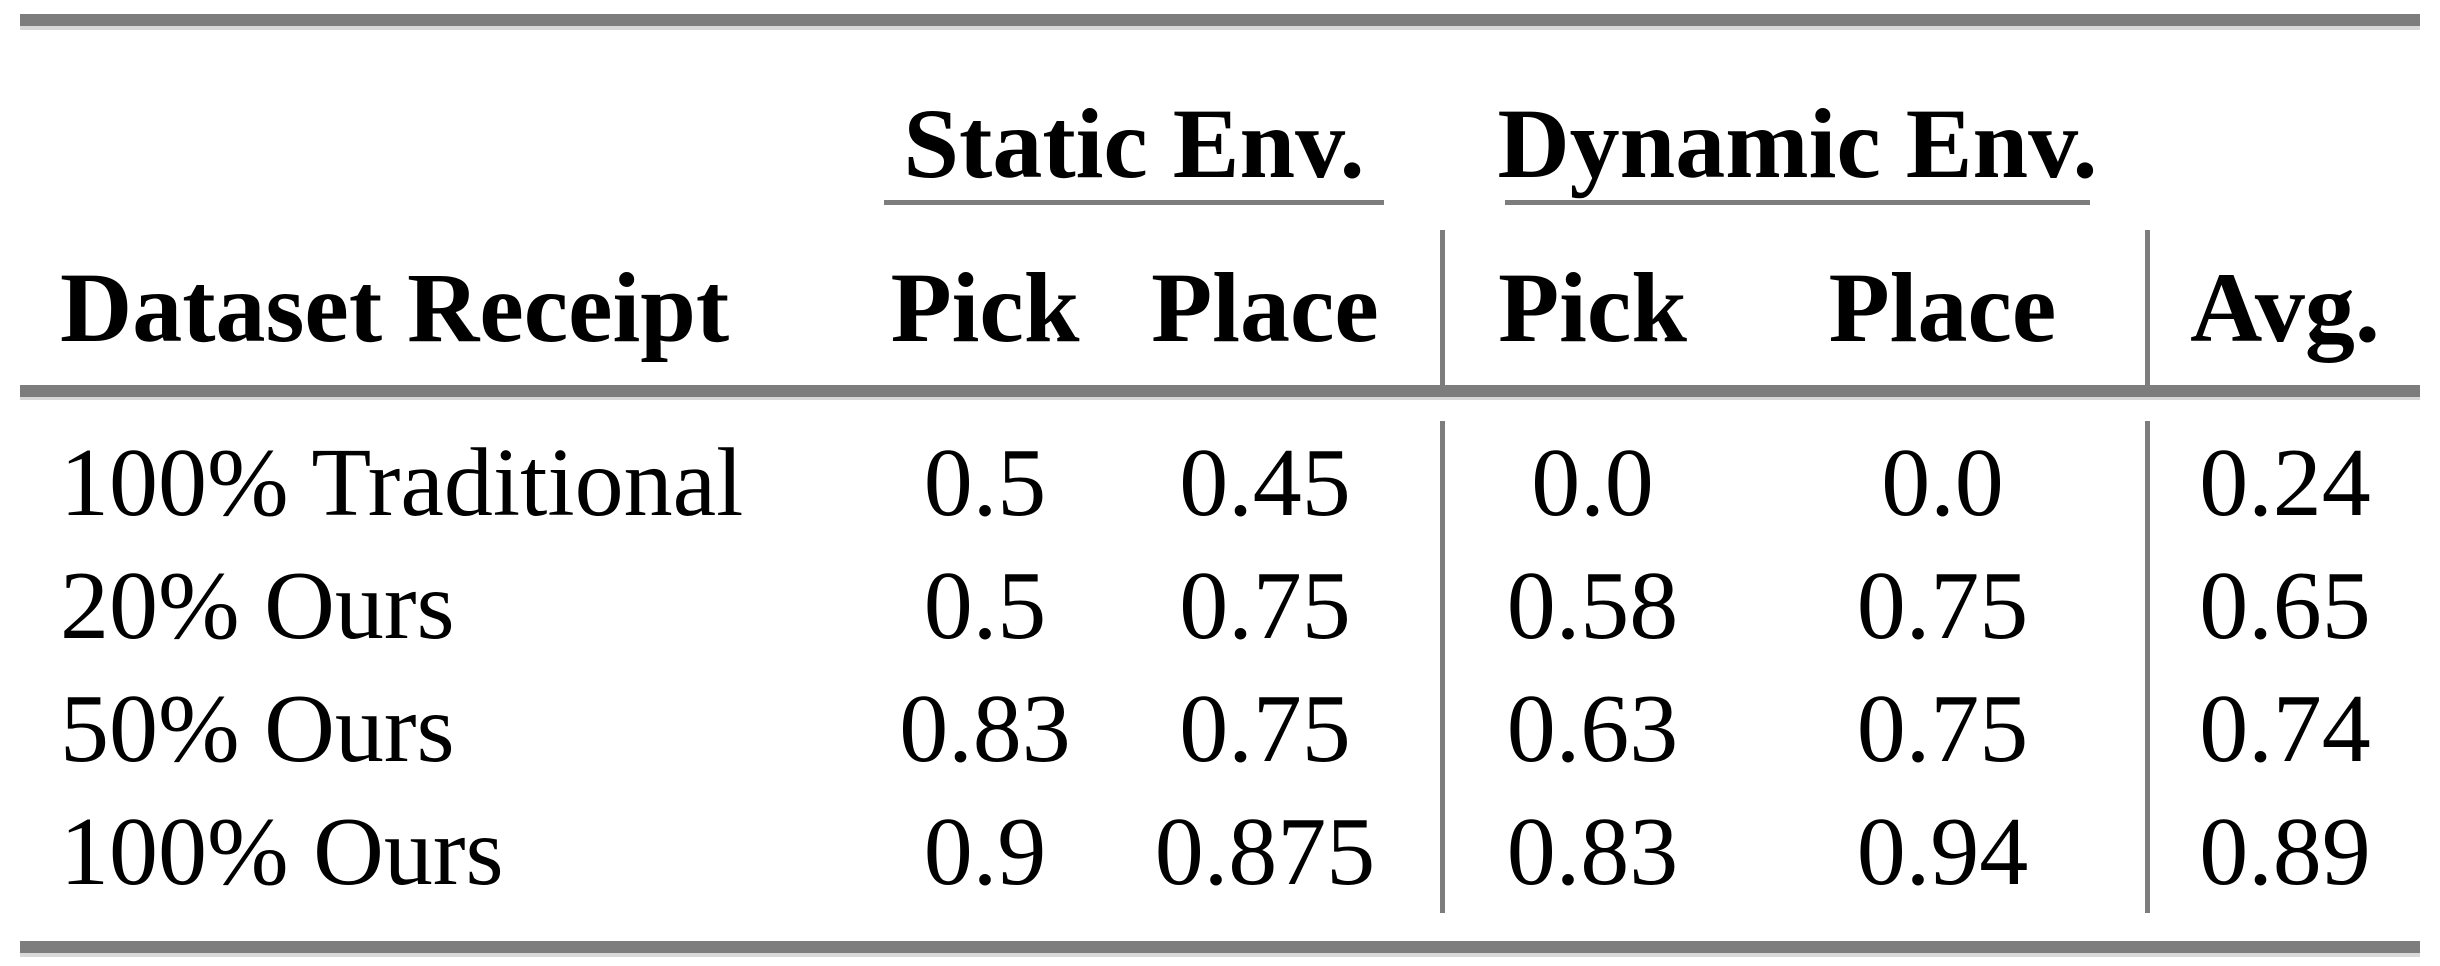  What do you see at coordinates (1220, 20) in the screenshot?
I see `table-top-rule` at bounding box center [1220, 20].